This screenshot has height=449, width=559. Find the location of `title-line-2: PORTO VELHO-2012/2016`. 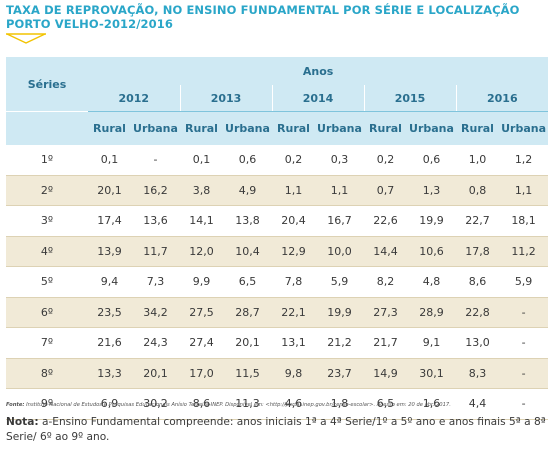

title-line-2: PORTO VELHO-2012/2016 is located at coordinates (89, 24).